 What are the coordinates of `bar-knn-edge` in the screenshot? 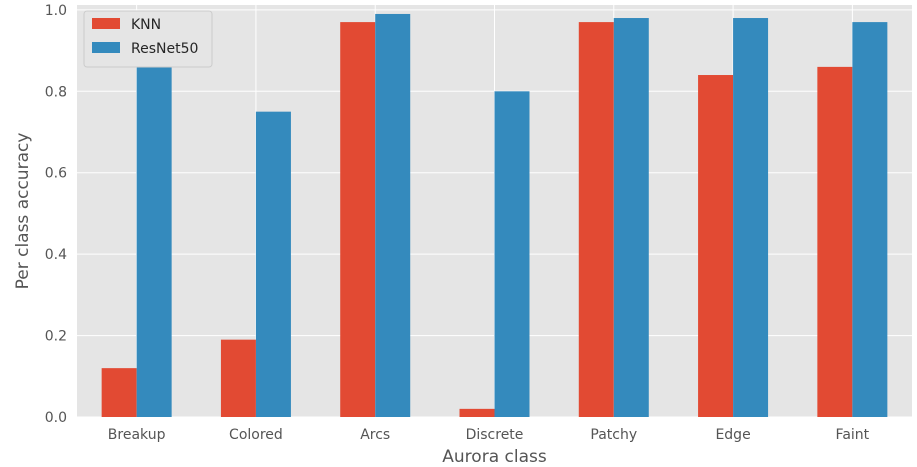 It's located at (716, 246).